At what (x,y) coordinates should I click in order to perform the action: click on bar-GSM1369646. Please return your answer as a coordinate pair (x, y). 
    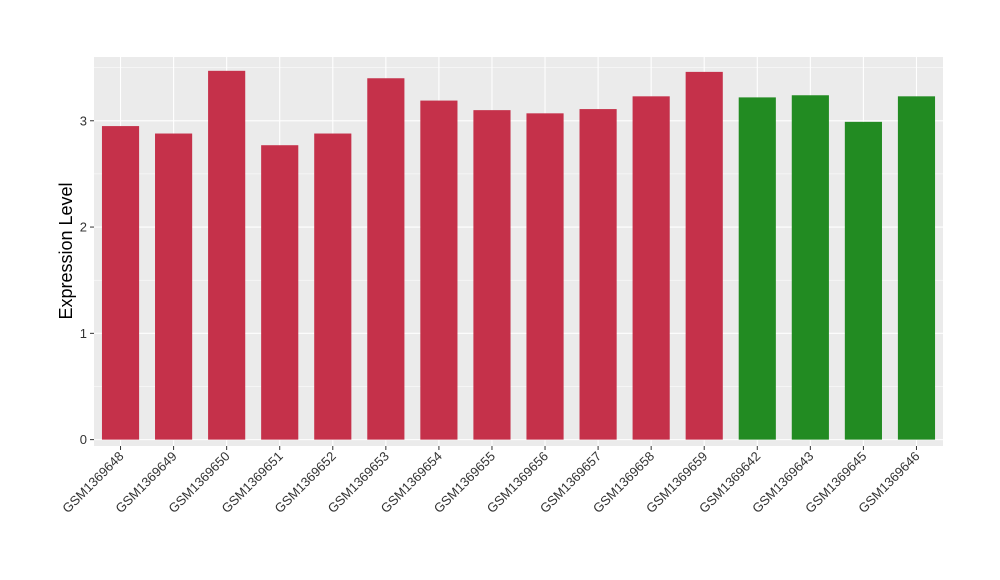
    Looking at the image, I should click on (916, 268).